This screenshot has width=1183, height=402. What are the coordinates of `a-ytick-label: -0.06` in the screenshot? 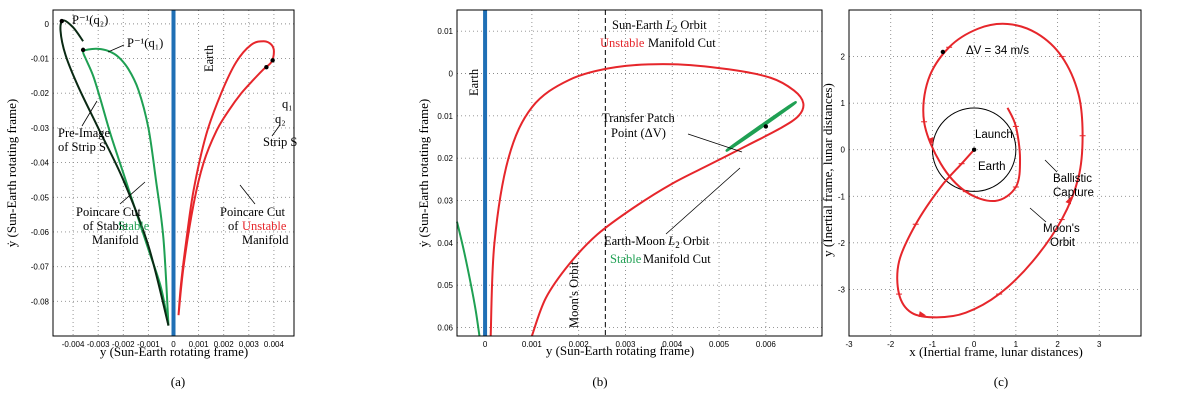 It's located at (40, 232).